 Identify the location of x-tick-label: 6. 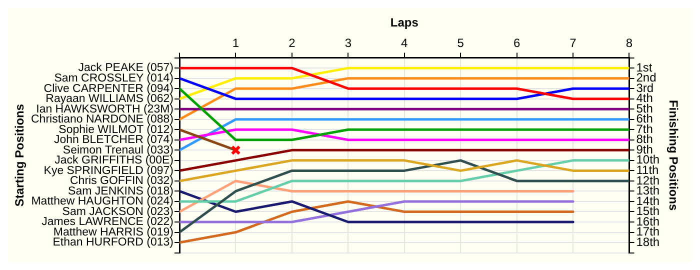
(516, 43).